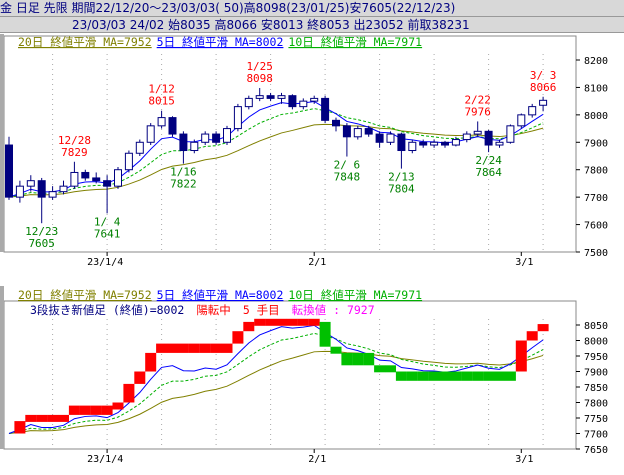 This screenshot has height=475, width=624. What do you see at coordinates (107, 310) in the screenshot?
I see `info-title: 3段抜き新値足 (終値)=8002` at bounding box center [107, 310].